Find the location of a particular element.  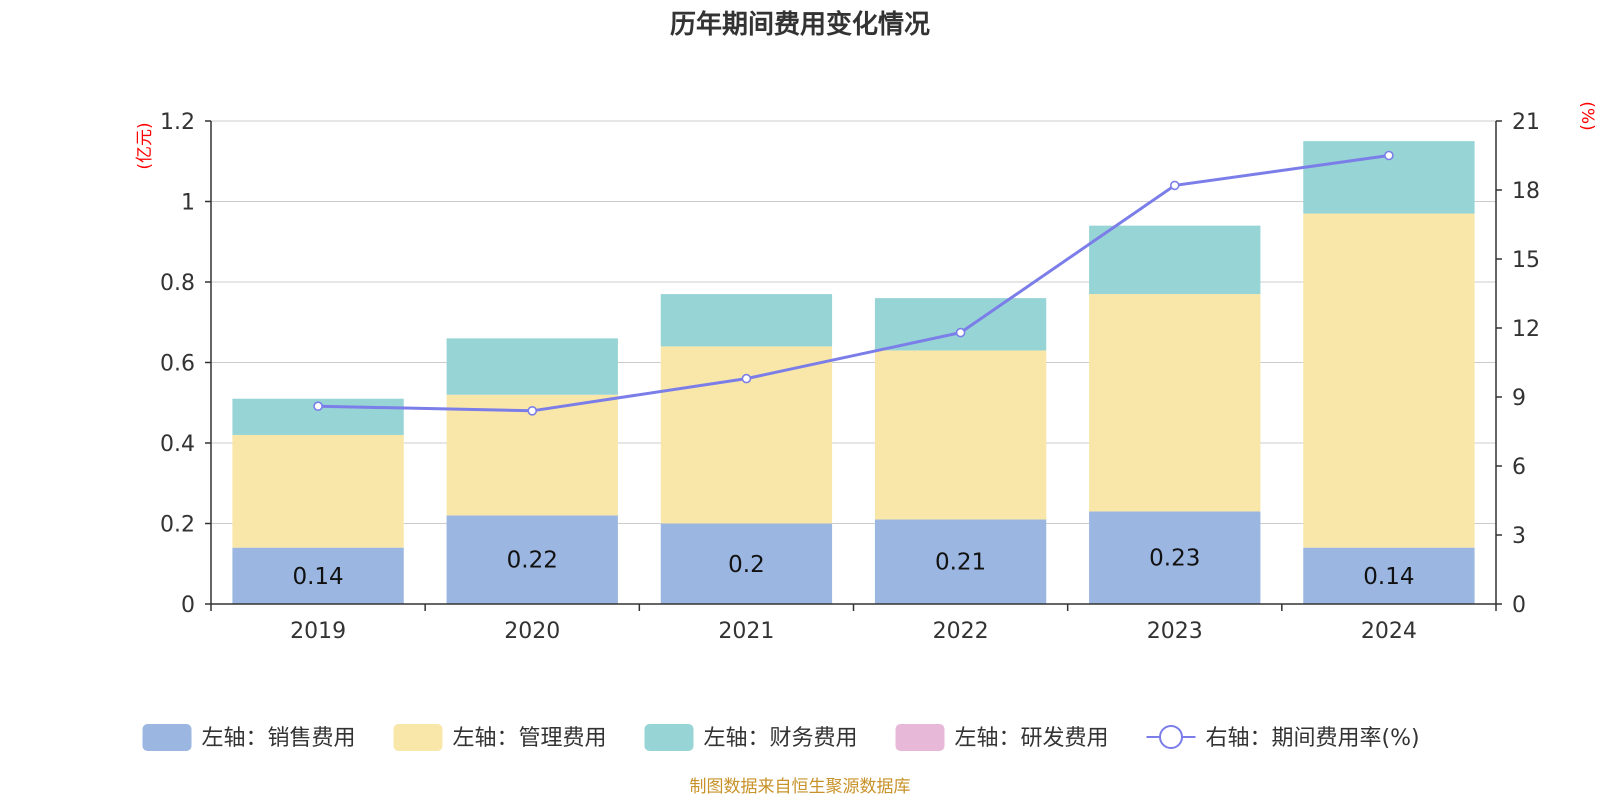

y-right-tick-label: 15 is located at coordinates (1526, 260).